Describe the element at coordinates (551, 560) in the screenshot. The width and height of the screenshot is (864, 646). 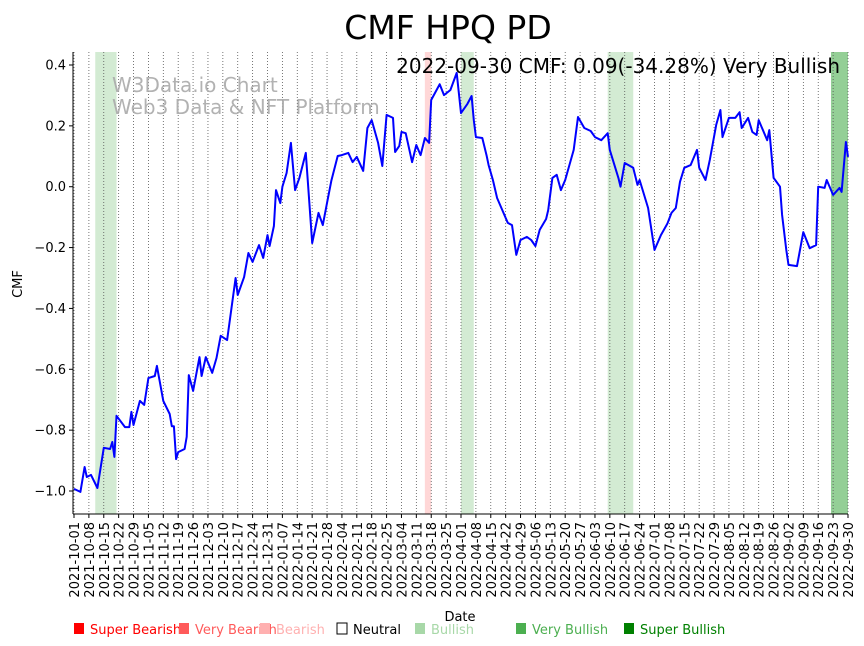
I see `x-tick-label: 2022-05-13` at that location.